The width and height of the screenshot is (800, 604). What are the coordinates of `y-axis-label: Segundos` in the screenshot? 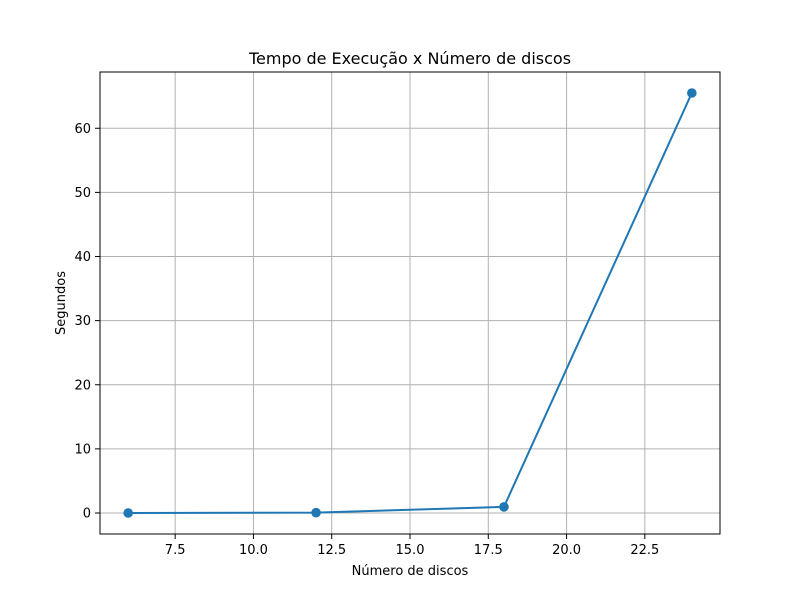 It's located at (61, 303).